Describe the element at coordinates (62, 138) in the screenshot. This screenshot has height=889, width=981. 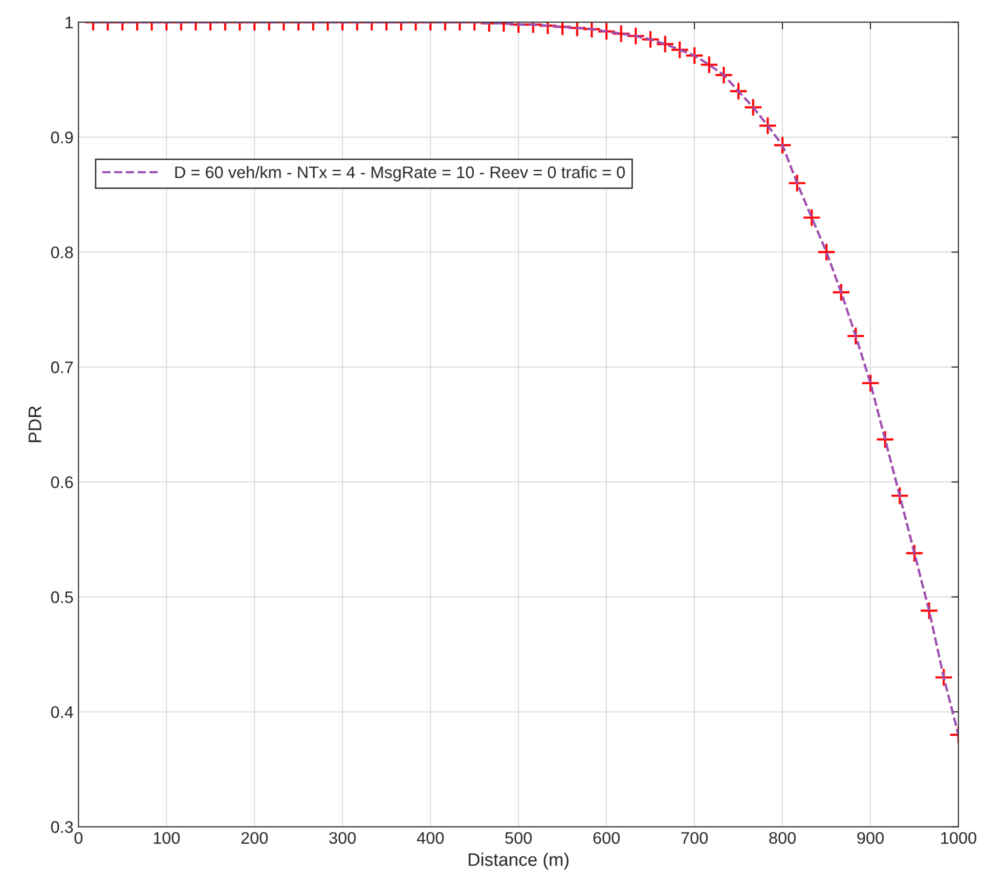
I see `y-tick-label: 0.9` at that location.